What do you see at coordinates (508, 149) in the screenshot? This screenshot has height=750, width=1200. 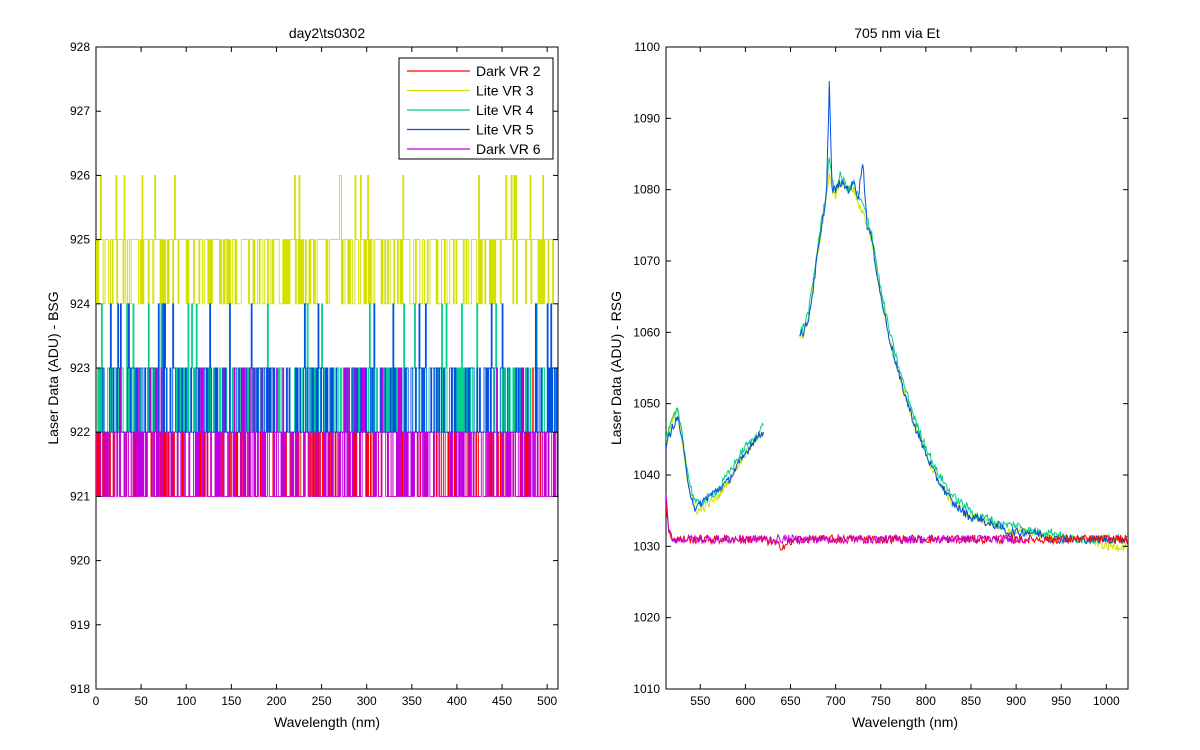 I see `legend-label-5: Dark VR 6` at bounding box center [508, 149].